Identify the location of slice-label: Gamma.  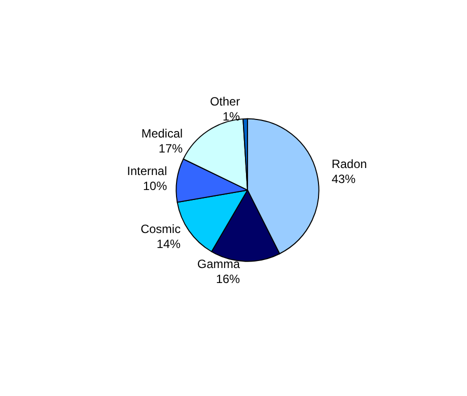
(218, 263).